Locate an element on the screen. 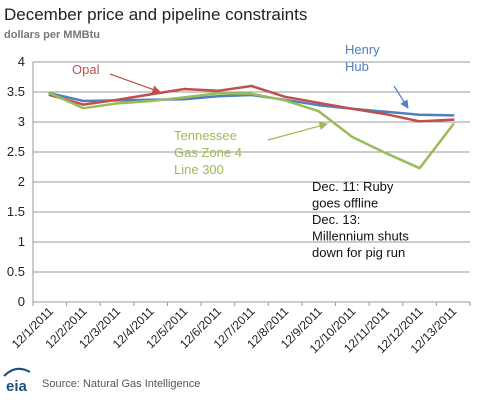 Image resolution: width=480 pixels, height=400 pixels. series-label-henry-hub: Hub is located at coordinates (357, 66).